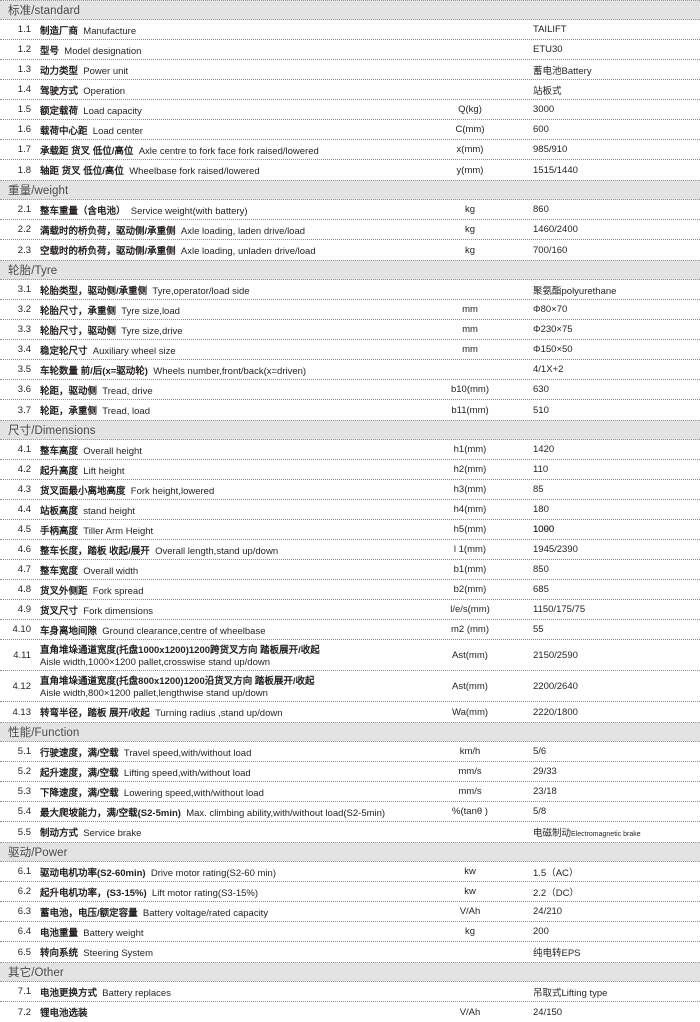 The image size is (700, 1022). I want to click on section-header: 驱动/Power, so click(350, 852).